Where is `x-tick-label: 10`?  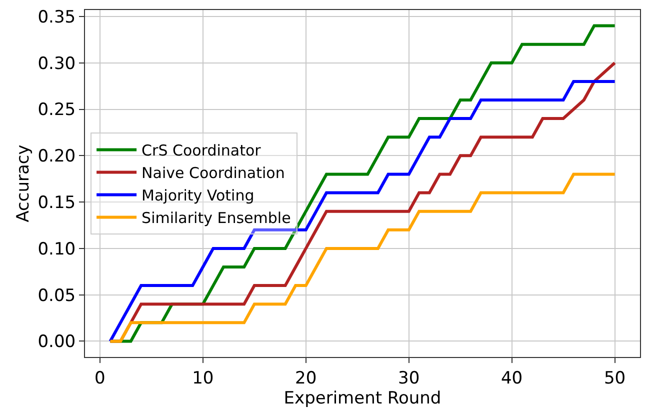
x-tick-label: 10 is located at coordinates (203, 378).